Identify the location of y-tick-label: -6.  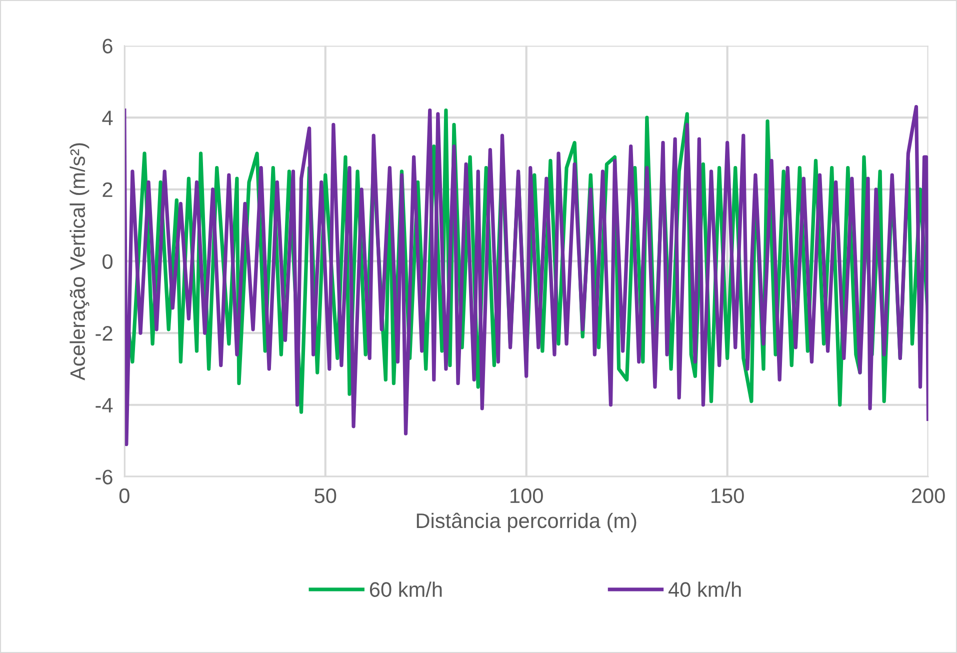
(104, 477).